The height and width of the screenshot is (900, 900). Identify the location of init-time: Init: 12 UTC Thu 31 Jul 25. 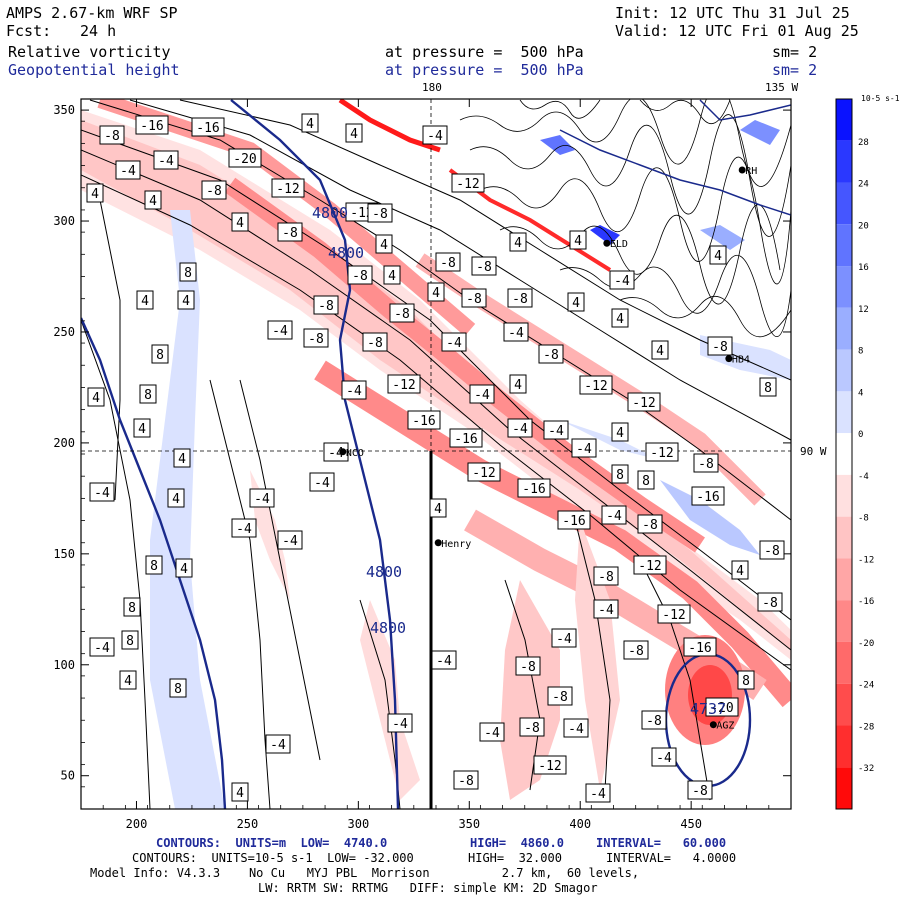
(732, 13).